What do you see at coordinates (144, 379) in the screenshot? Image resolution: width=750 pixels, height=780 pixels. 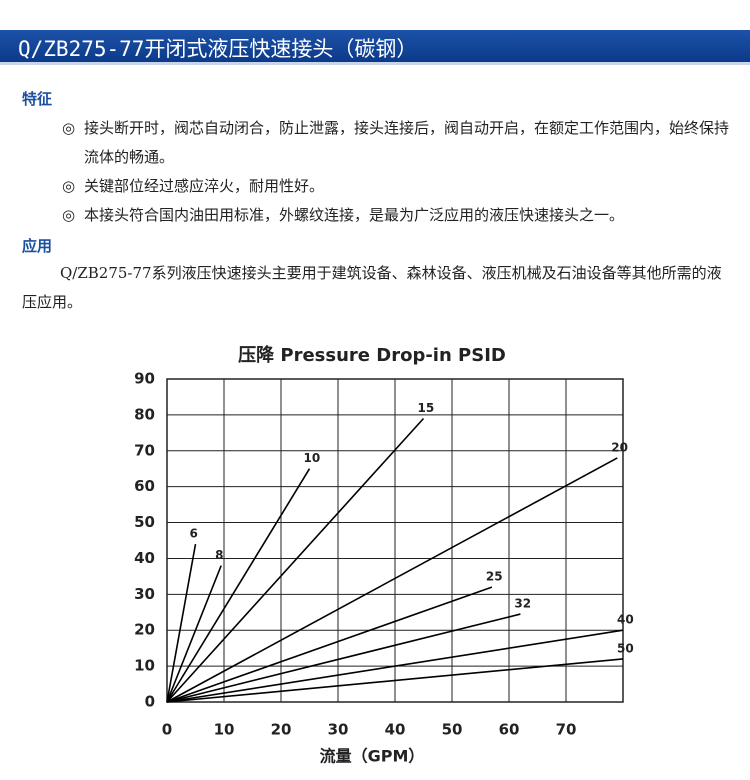 I see `y-tick-label: 90` at bounding box center [144, 379].